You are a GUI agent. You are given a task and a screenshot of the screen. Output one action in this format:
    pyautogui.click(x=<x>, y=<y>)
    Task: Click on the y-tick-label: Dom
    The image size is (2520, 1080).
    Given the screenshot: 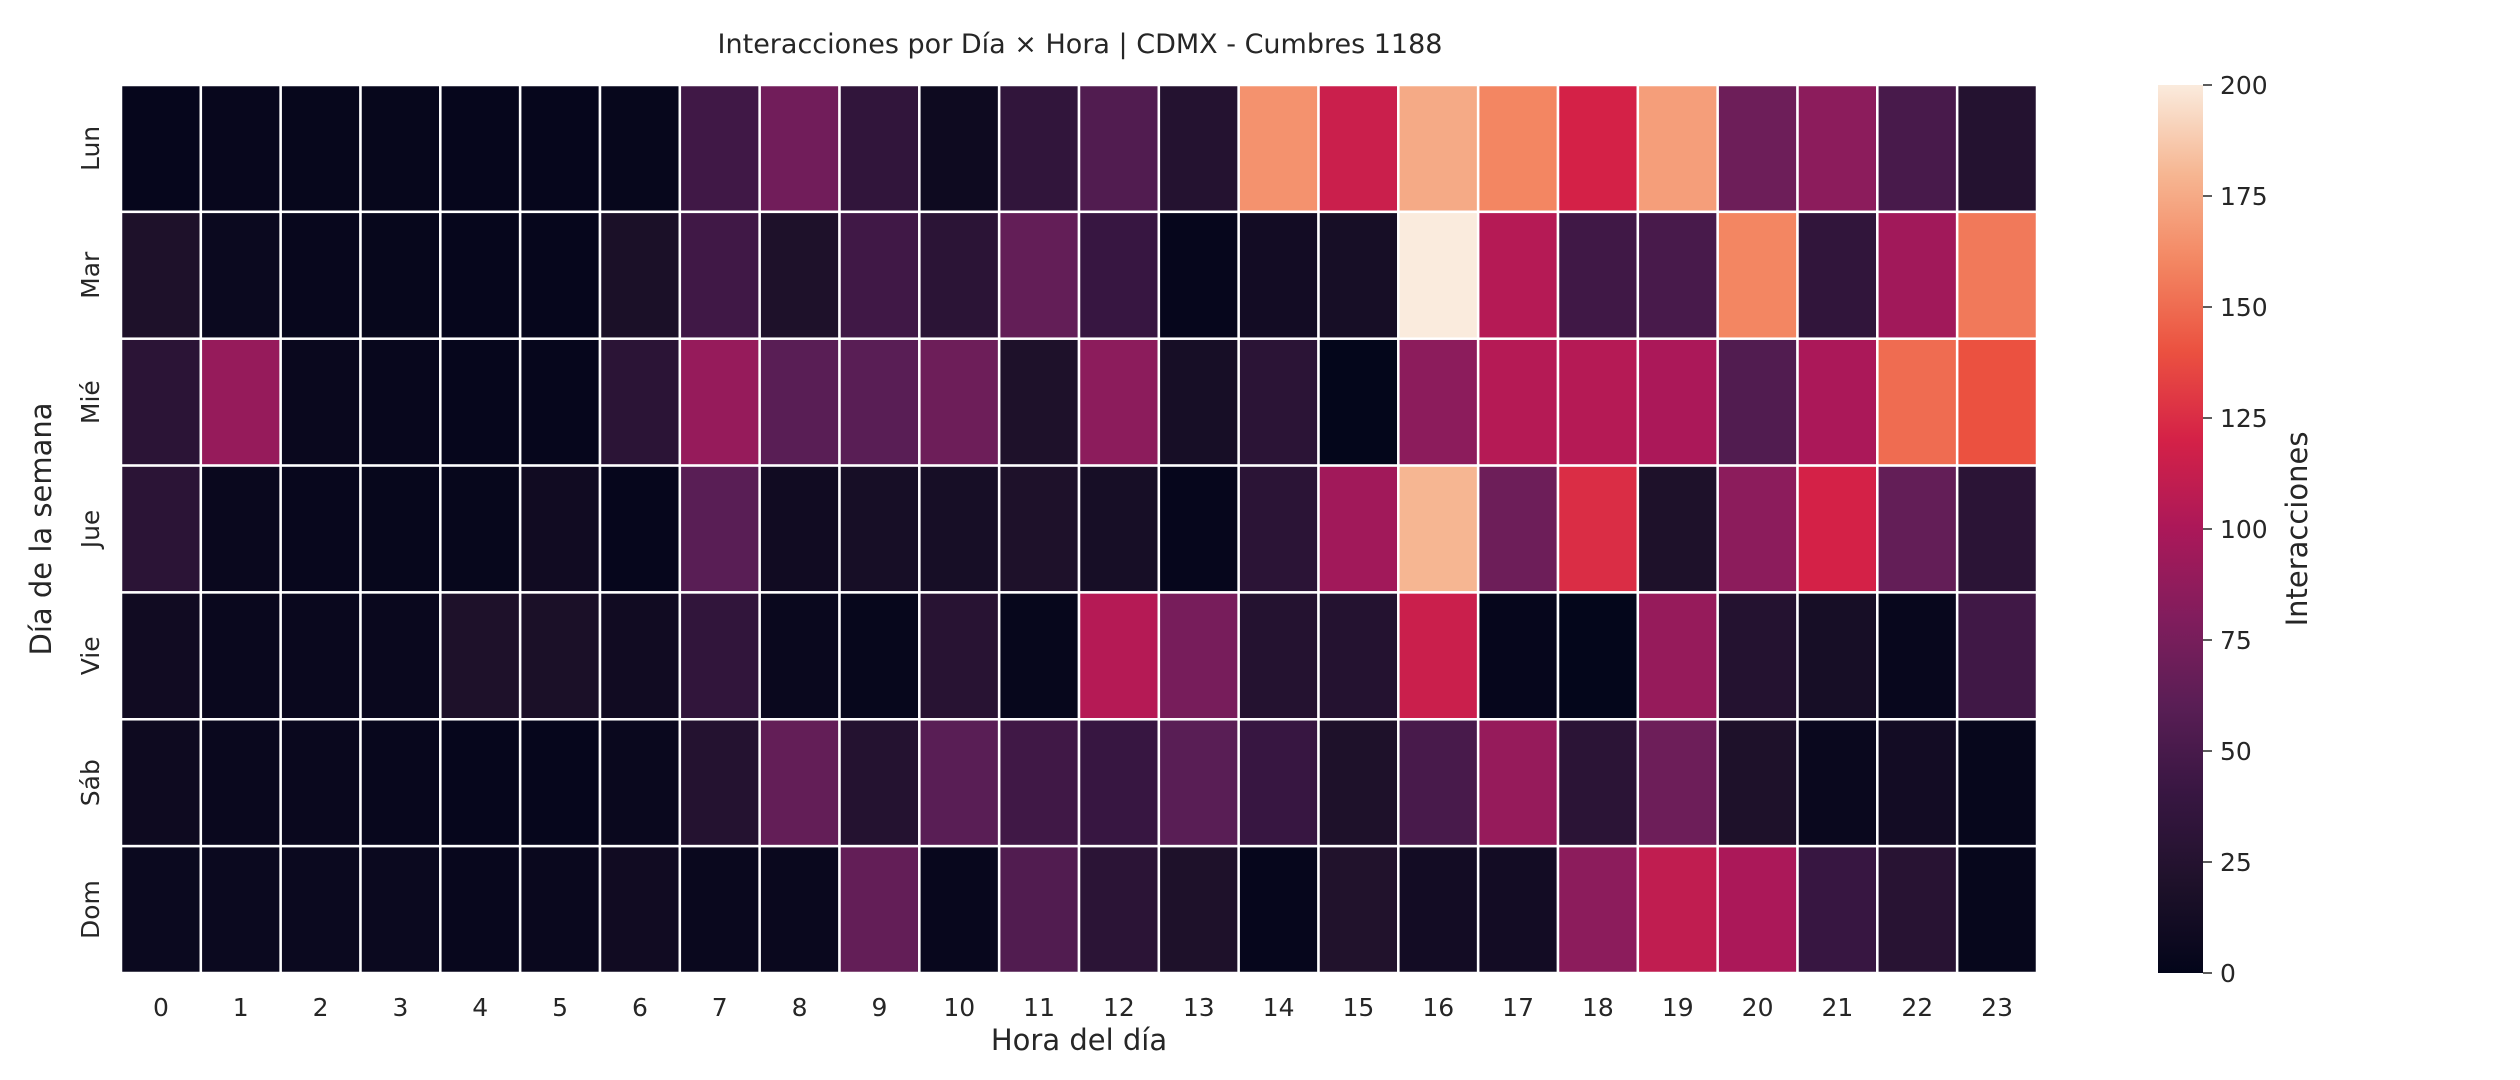 What is the action you would take?
    pyautogui.click(x=90, y=909)
    